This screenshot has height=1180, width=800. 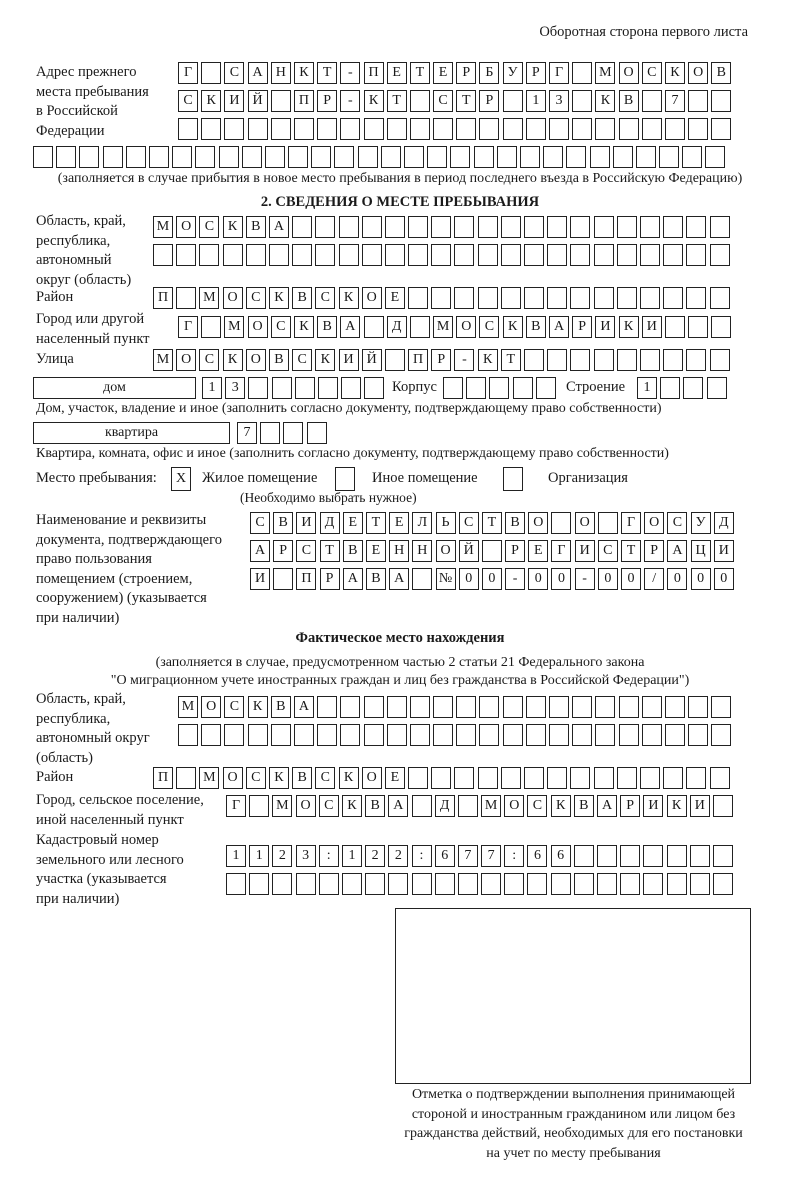 I want to click on char-cell: 6, so click(x=560, y=856).